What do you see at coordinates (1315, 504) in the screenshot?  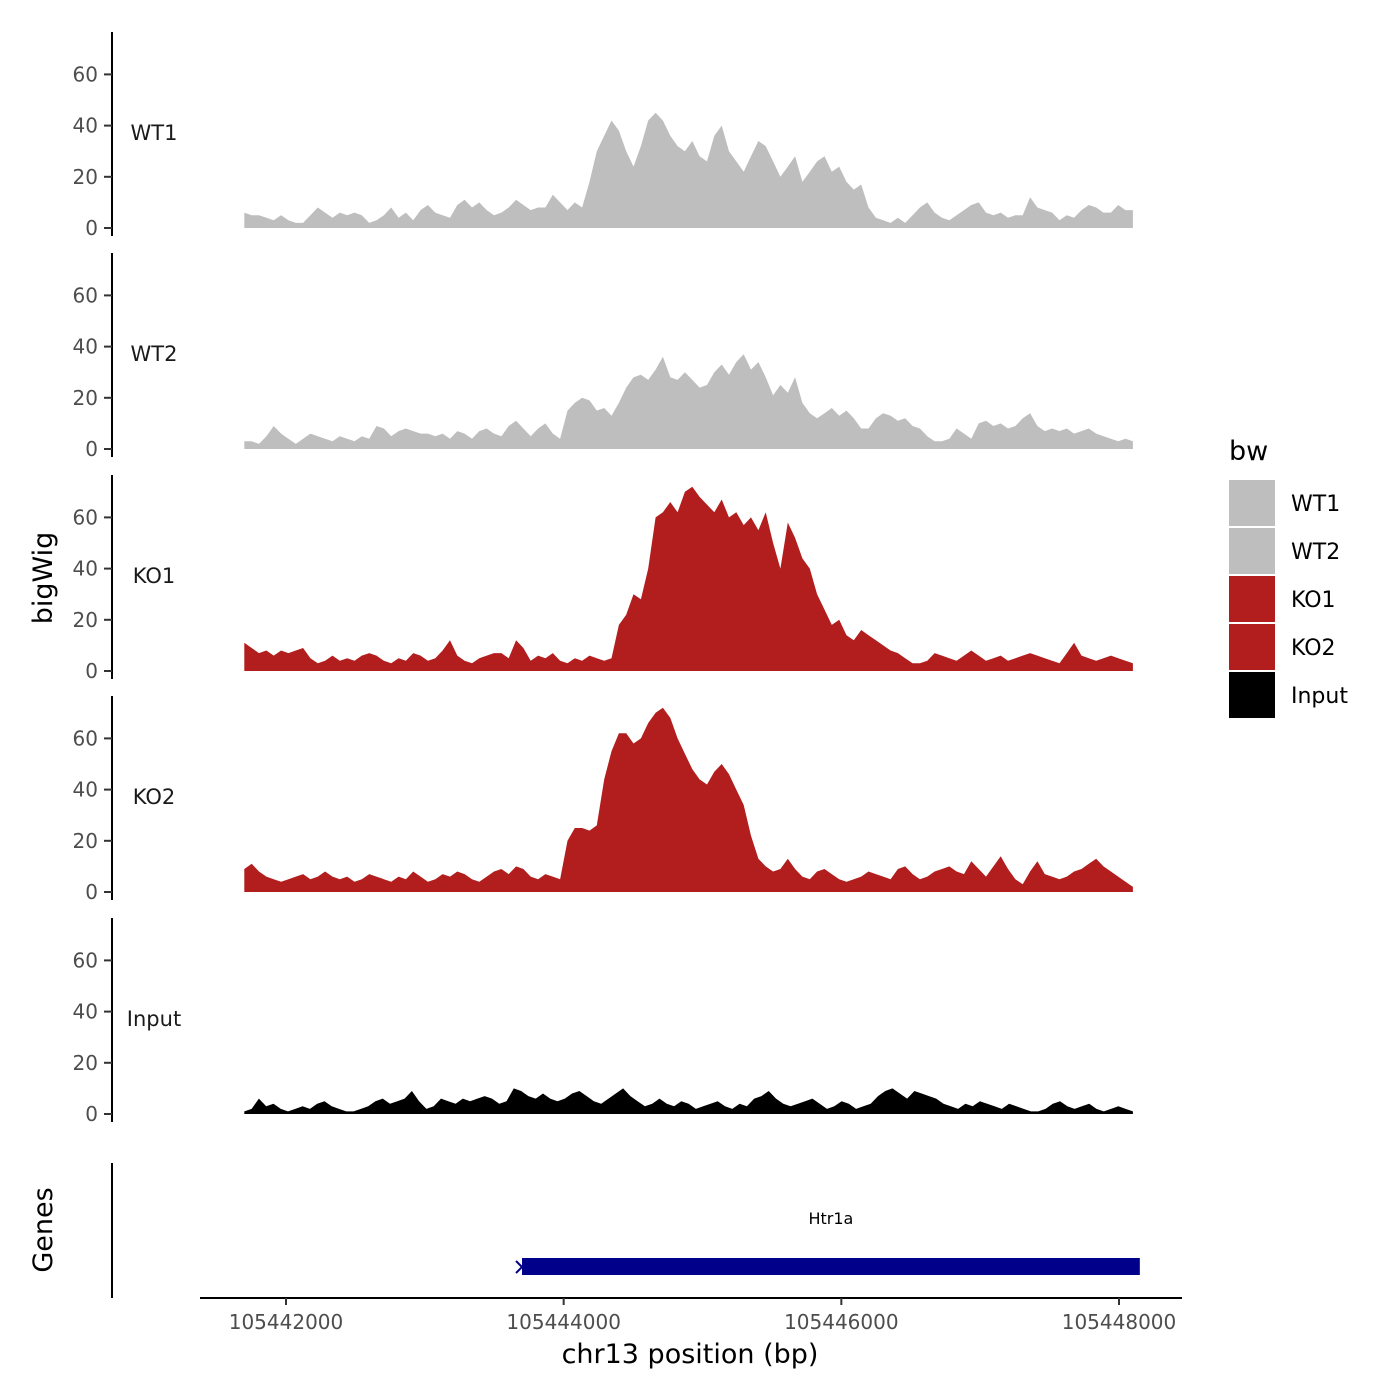 I see `legend-label-wt1: WT1` at bounding box center [1315, 504].